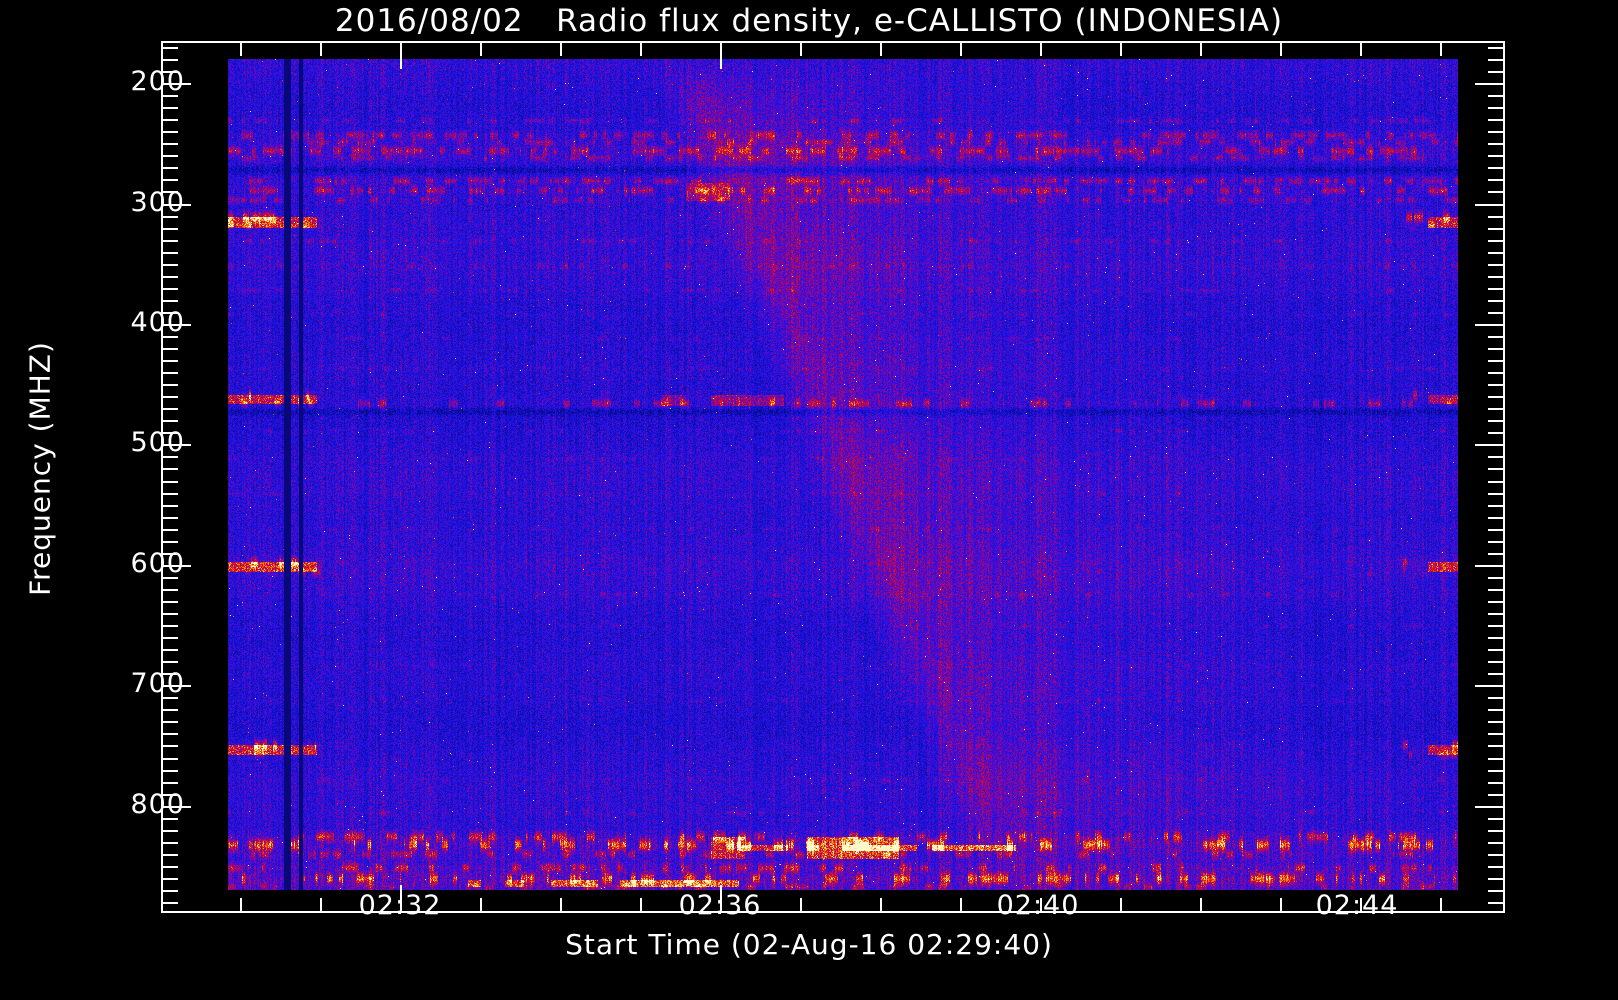  What do you see at coordinates (40, 468) in the screenshot?
I see `y-axis-title: Frequency (MHZ)` at bounding box center [40, 468].